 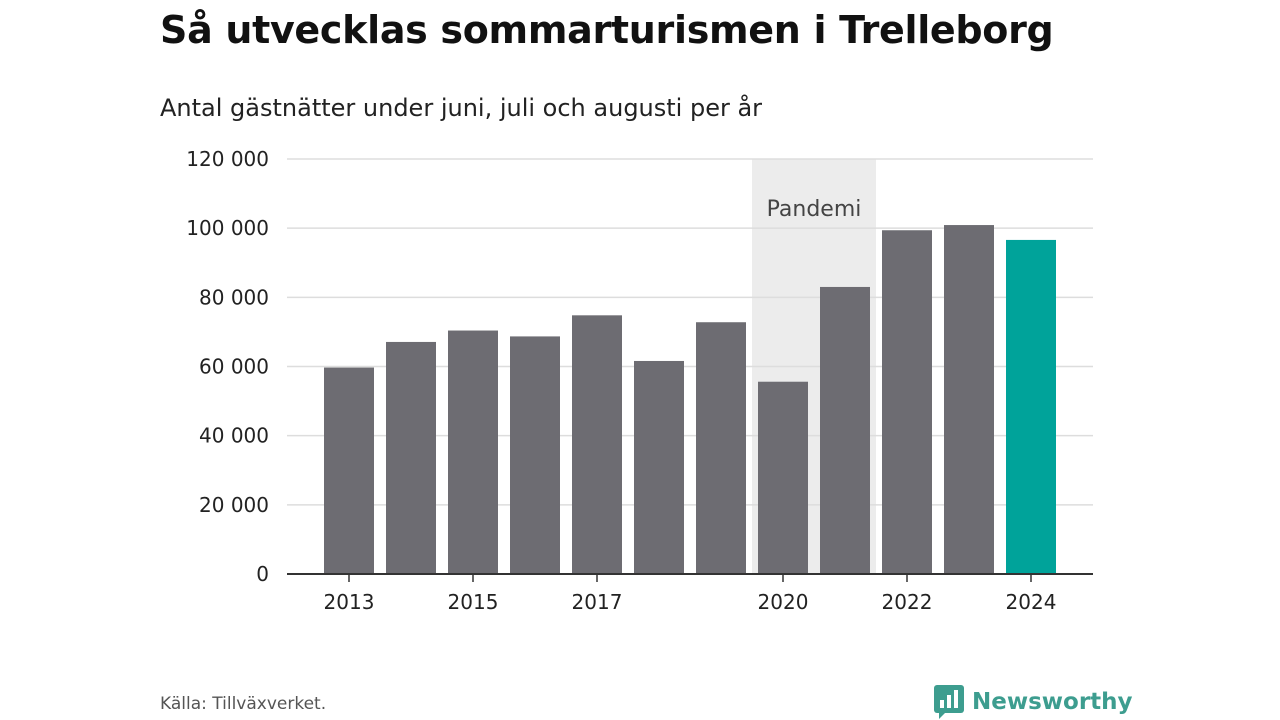 I want to click on y-tick-label: 80 000, so click(x=234, y=297).